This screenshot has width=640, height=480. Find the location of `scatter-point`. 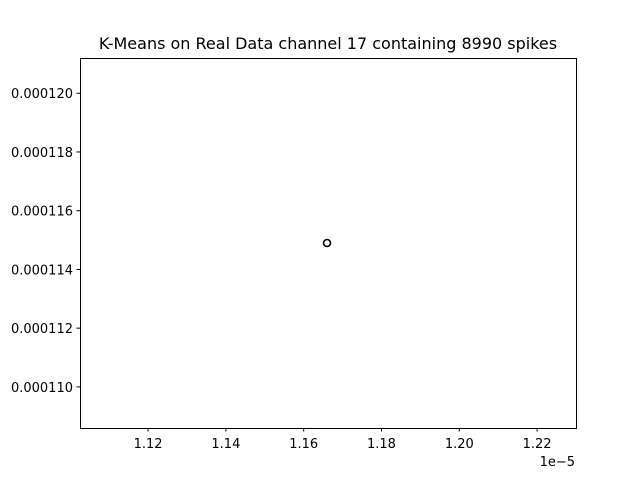

scatter-point is located at coordinates (327, 243).